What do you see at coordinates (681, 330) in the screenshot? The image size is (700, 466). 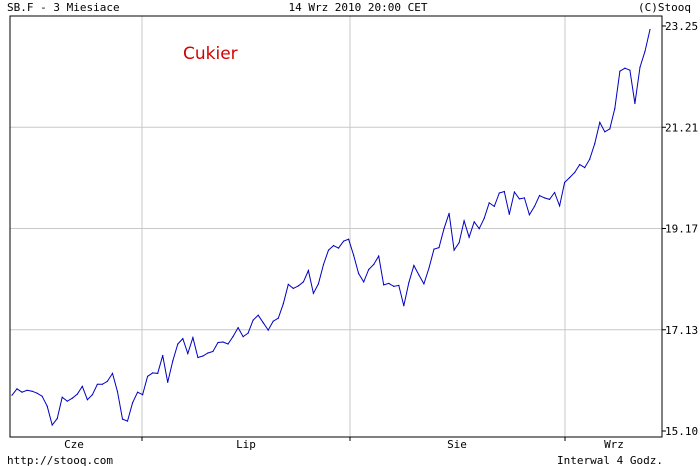 I see `y-tick-label: 17.13` at bounding box center [681, 330].